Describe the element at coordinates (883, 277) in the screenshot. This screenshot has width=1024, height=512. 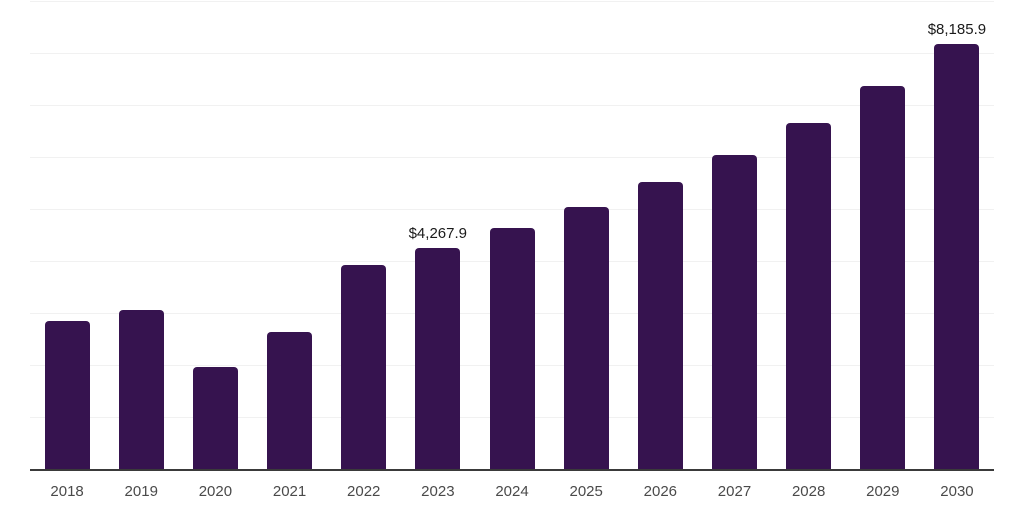
I see `bar-2029` at that location.